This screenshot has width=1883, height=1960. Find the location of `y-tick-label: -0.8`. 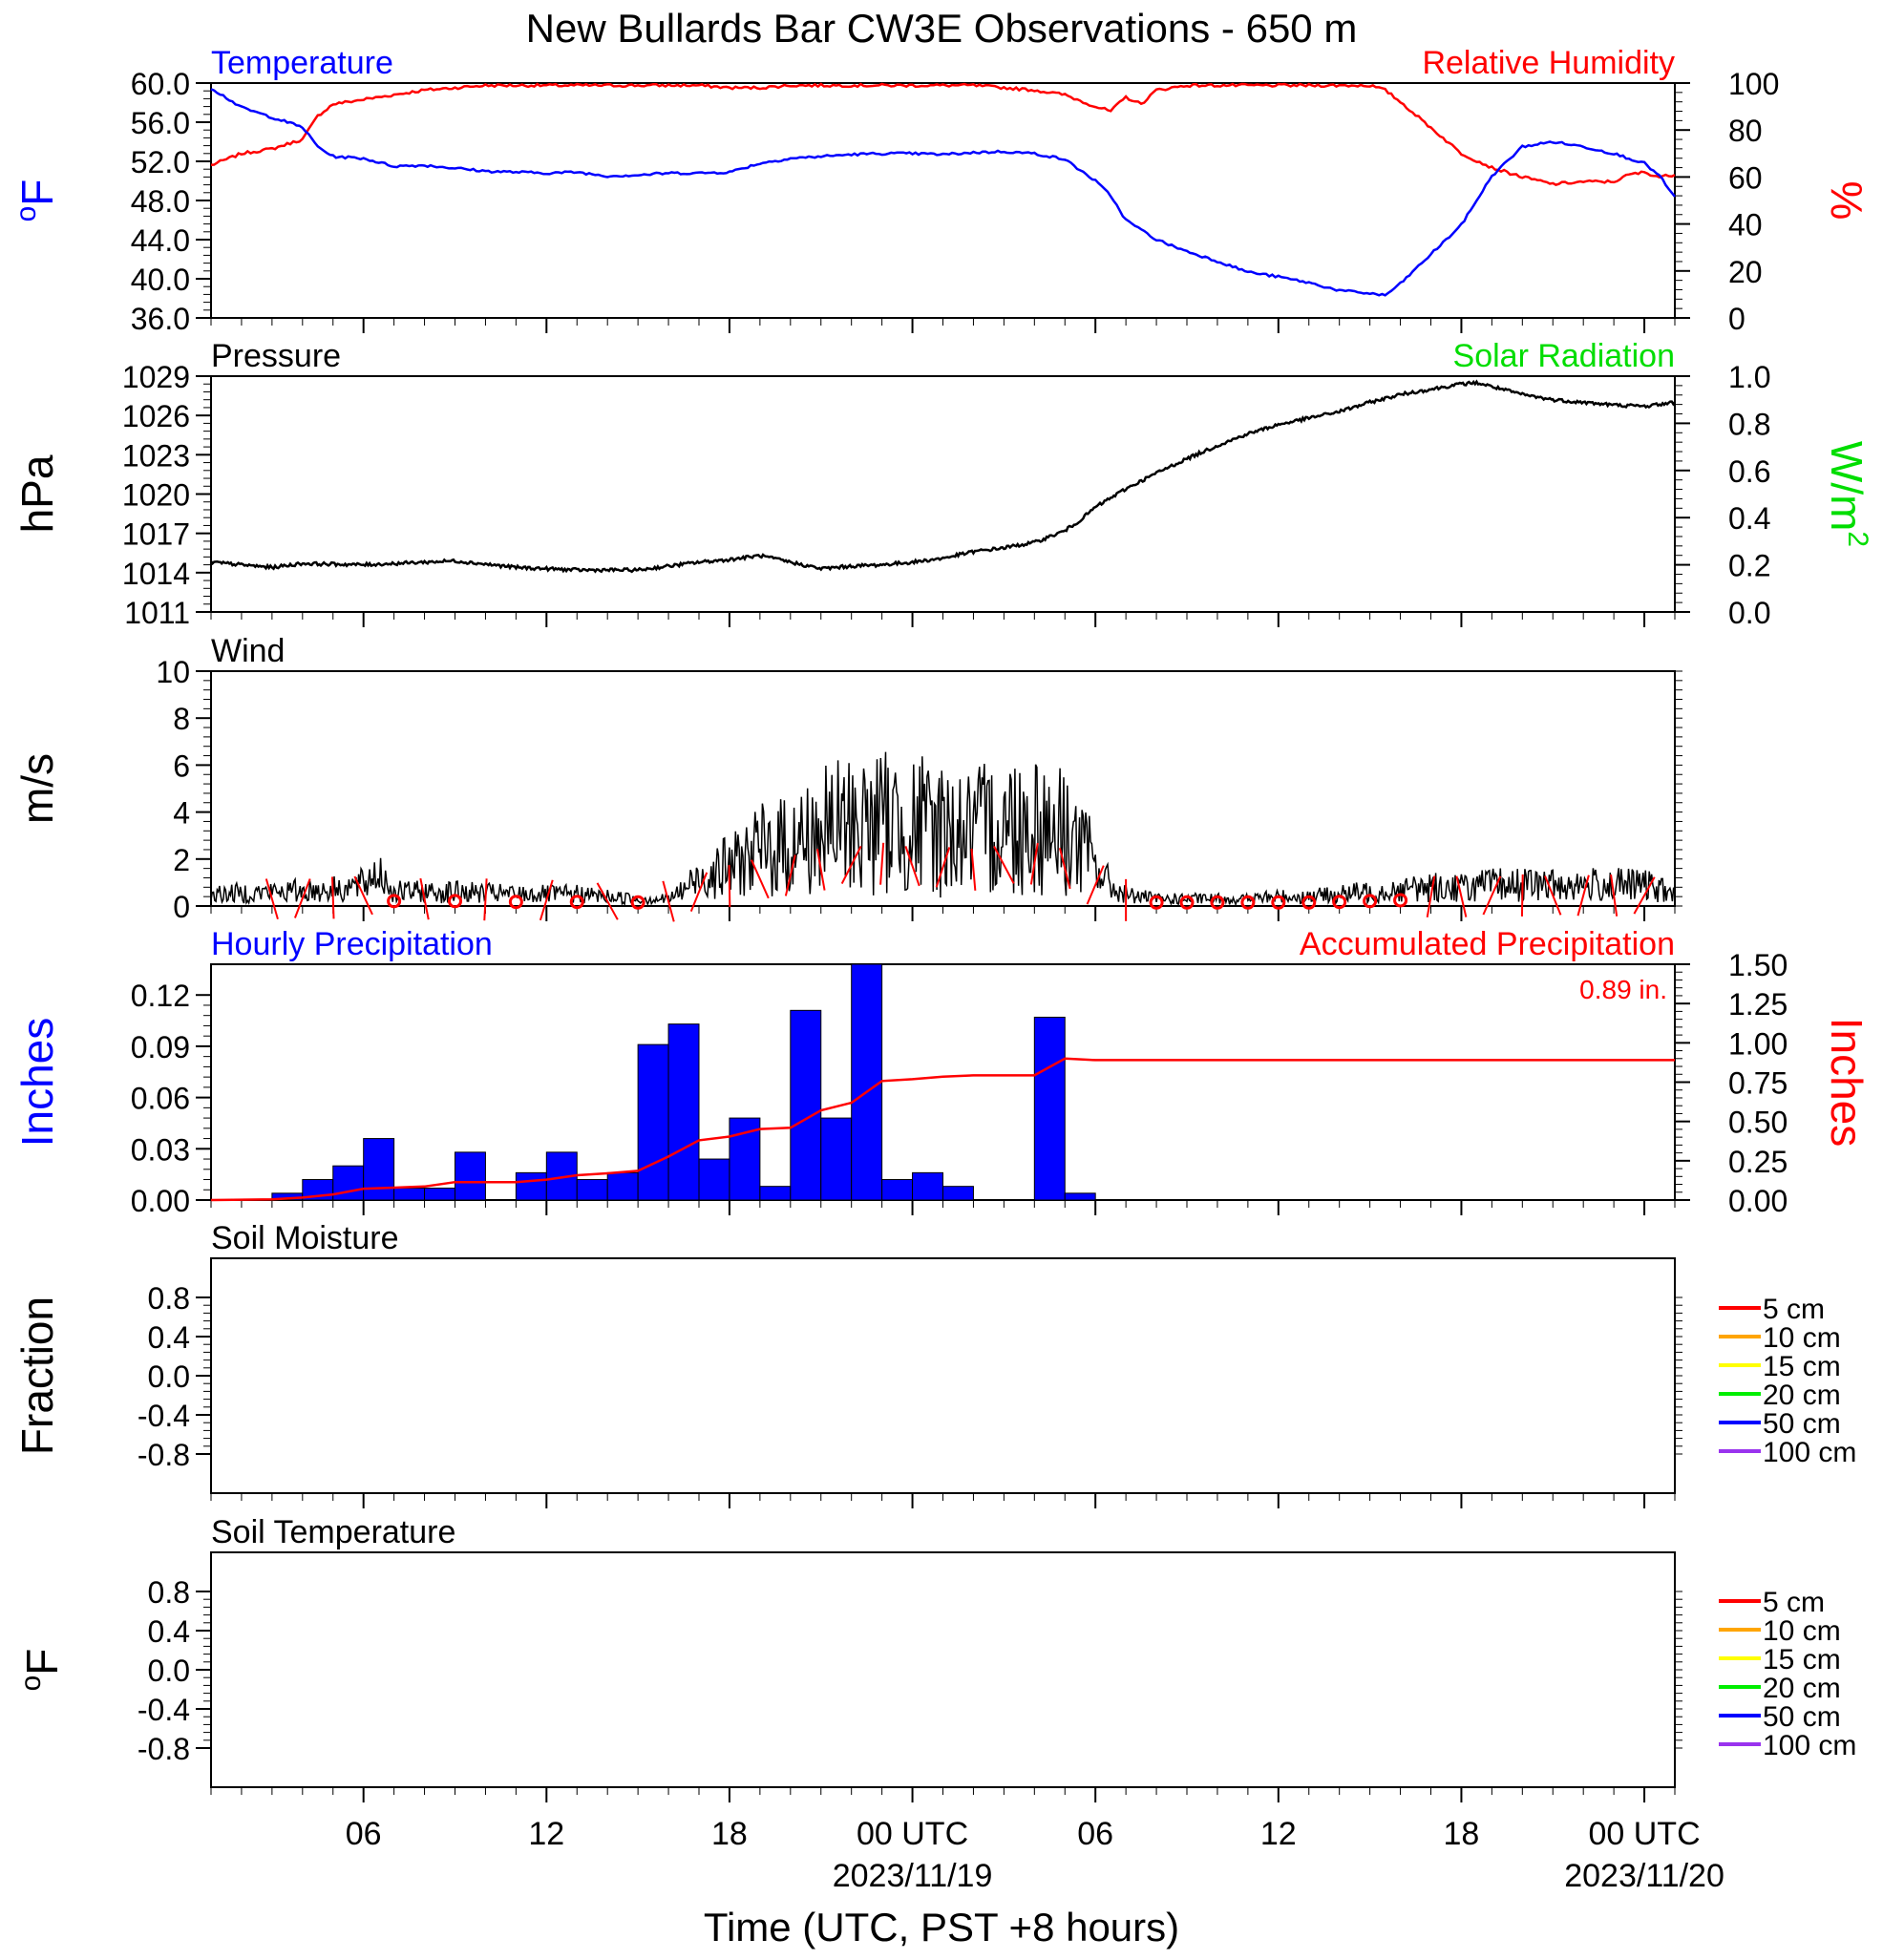

y-tick-label: -0.8 is located at coordinates (164, 1749).